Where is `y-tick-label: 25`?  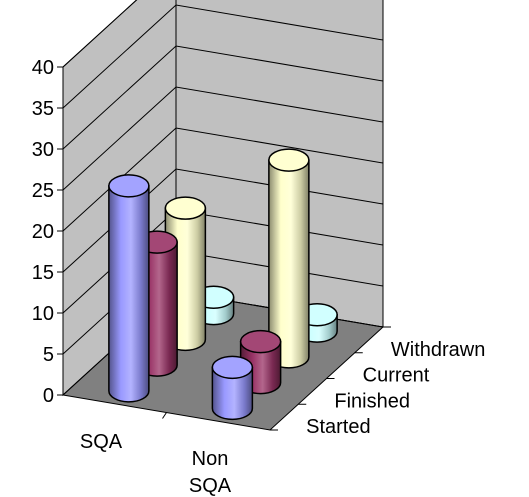 y-tick-label: 25 is located at coordinates (43, 191).